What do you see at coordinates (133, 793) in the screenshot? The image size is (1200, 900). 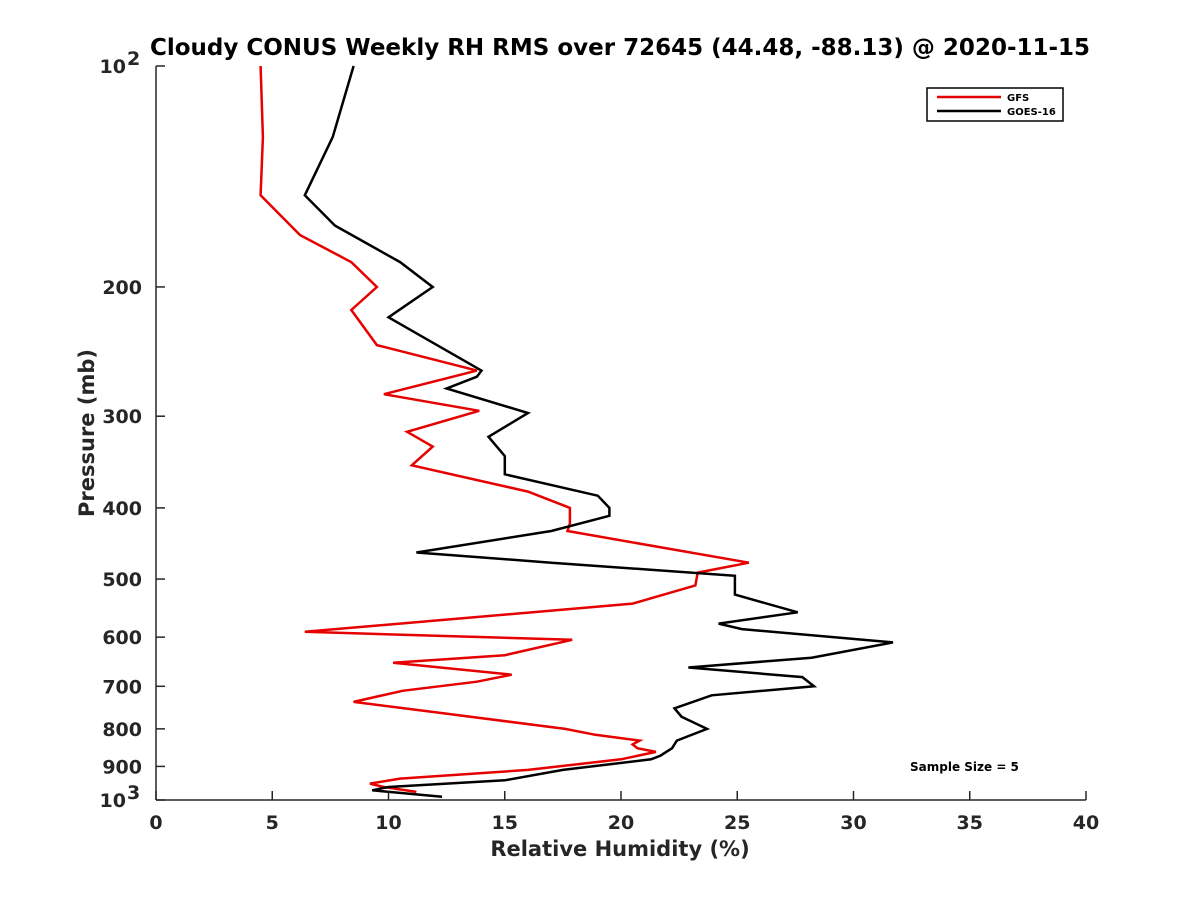 I see `y-tick-exponent-1000: 3` at bounding box center [133, 793].